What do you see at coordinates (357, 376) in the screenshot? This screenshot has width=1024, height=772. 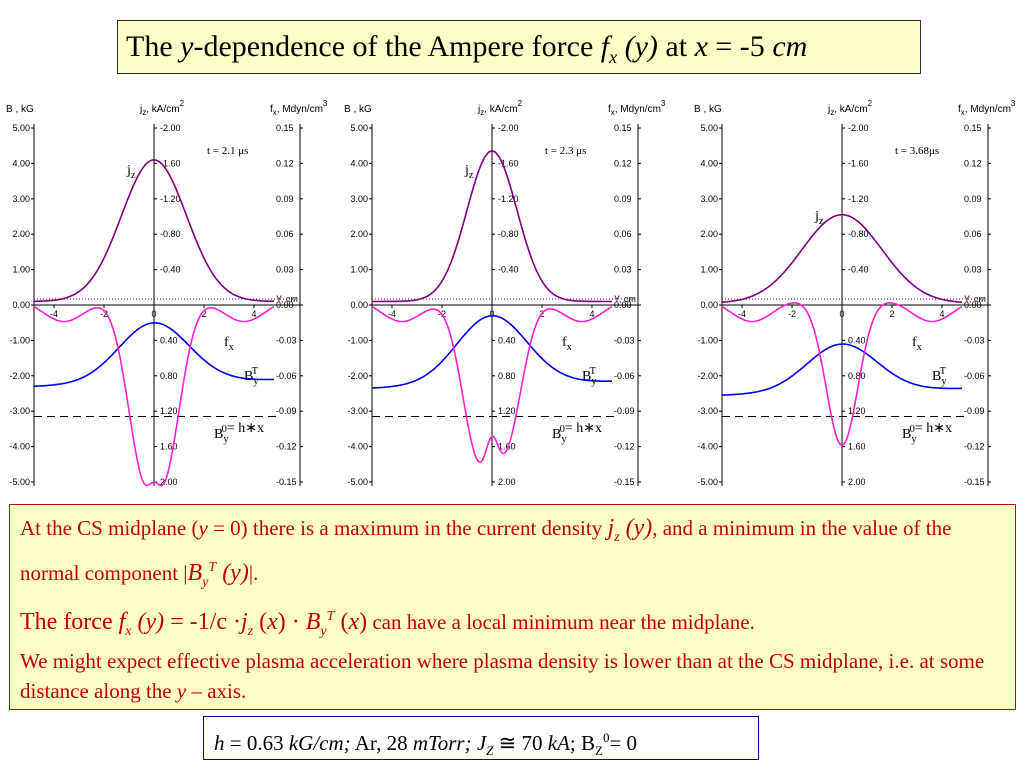 I see `b-tick-label: -2.00` at bounding box center [357, 376].